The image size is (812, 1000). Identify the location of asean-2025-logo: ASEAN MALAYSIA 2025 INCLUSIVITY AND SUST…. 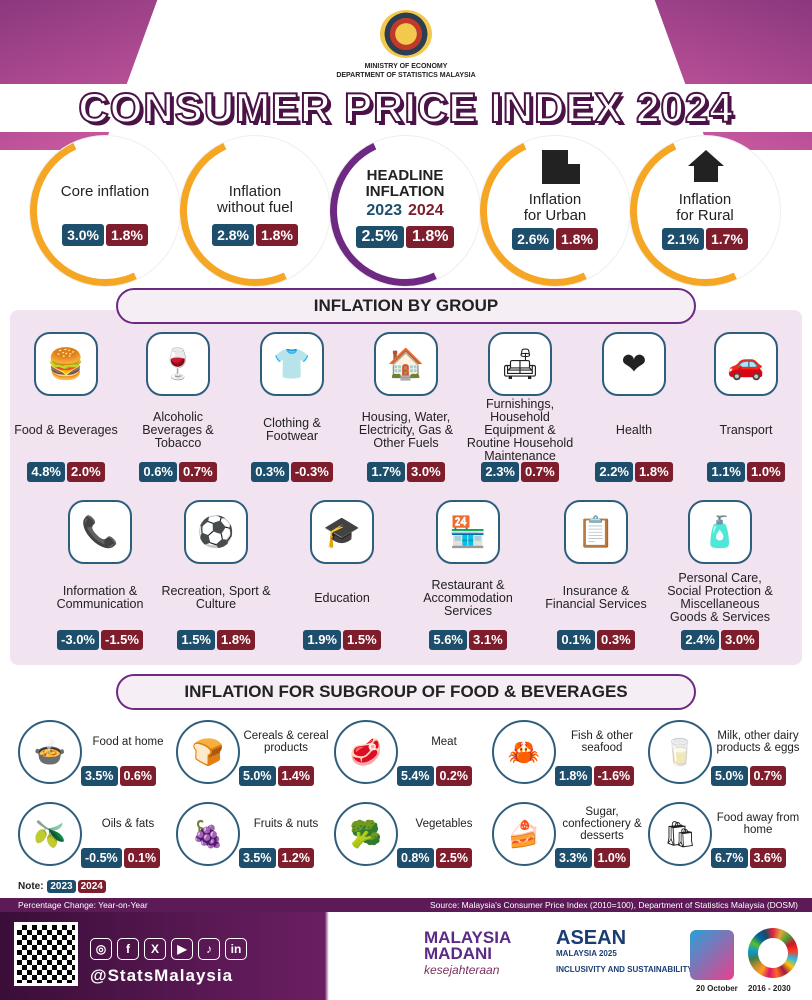
(624, 950).